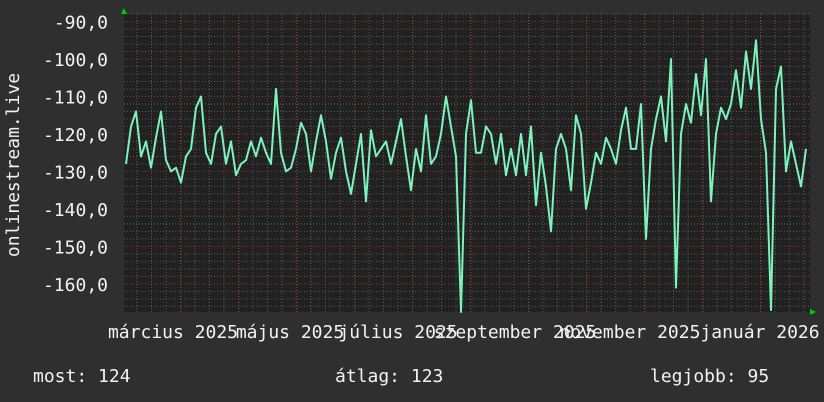 The image size is (824, 402). Describe the element at coordinates (81, 22) in the screenshot. I see `y-tick-label: -90,0` at that location.